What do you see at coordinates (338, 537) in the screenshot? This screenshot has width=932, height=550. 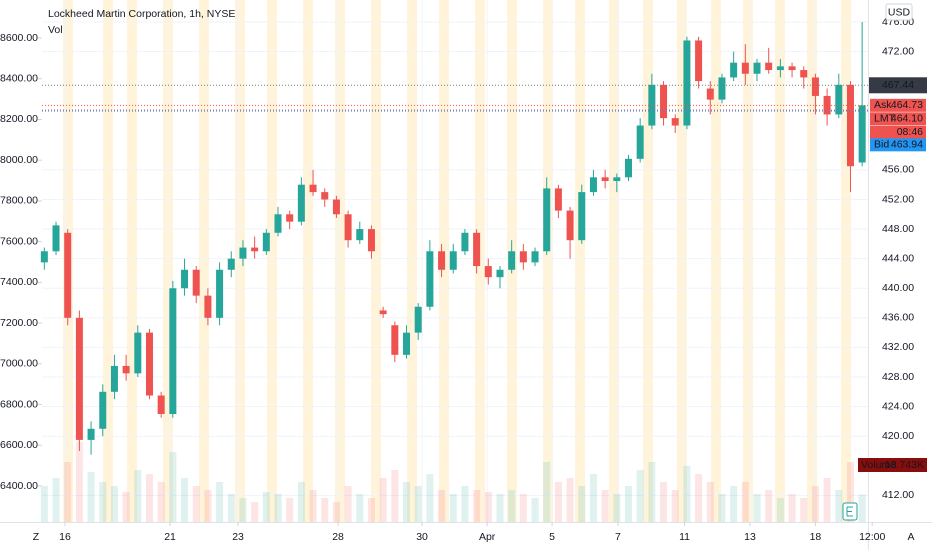 I see `x-tick-label: 28` at bounding box center [338, 537].